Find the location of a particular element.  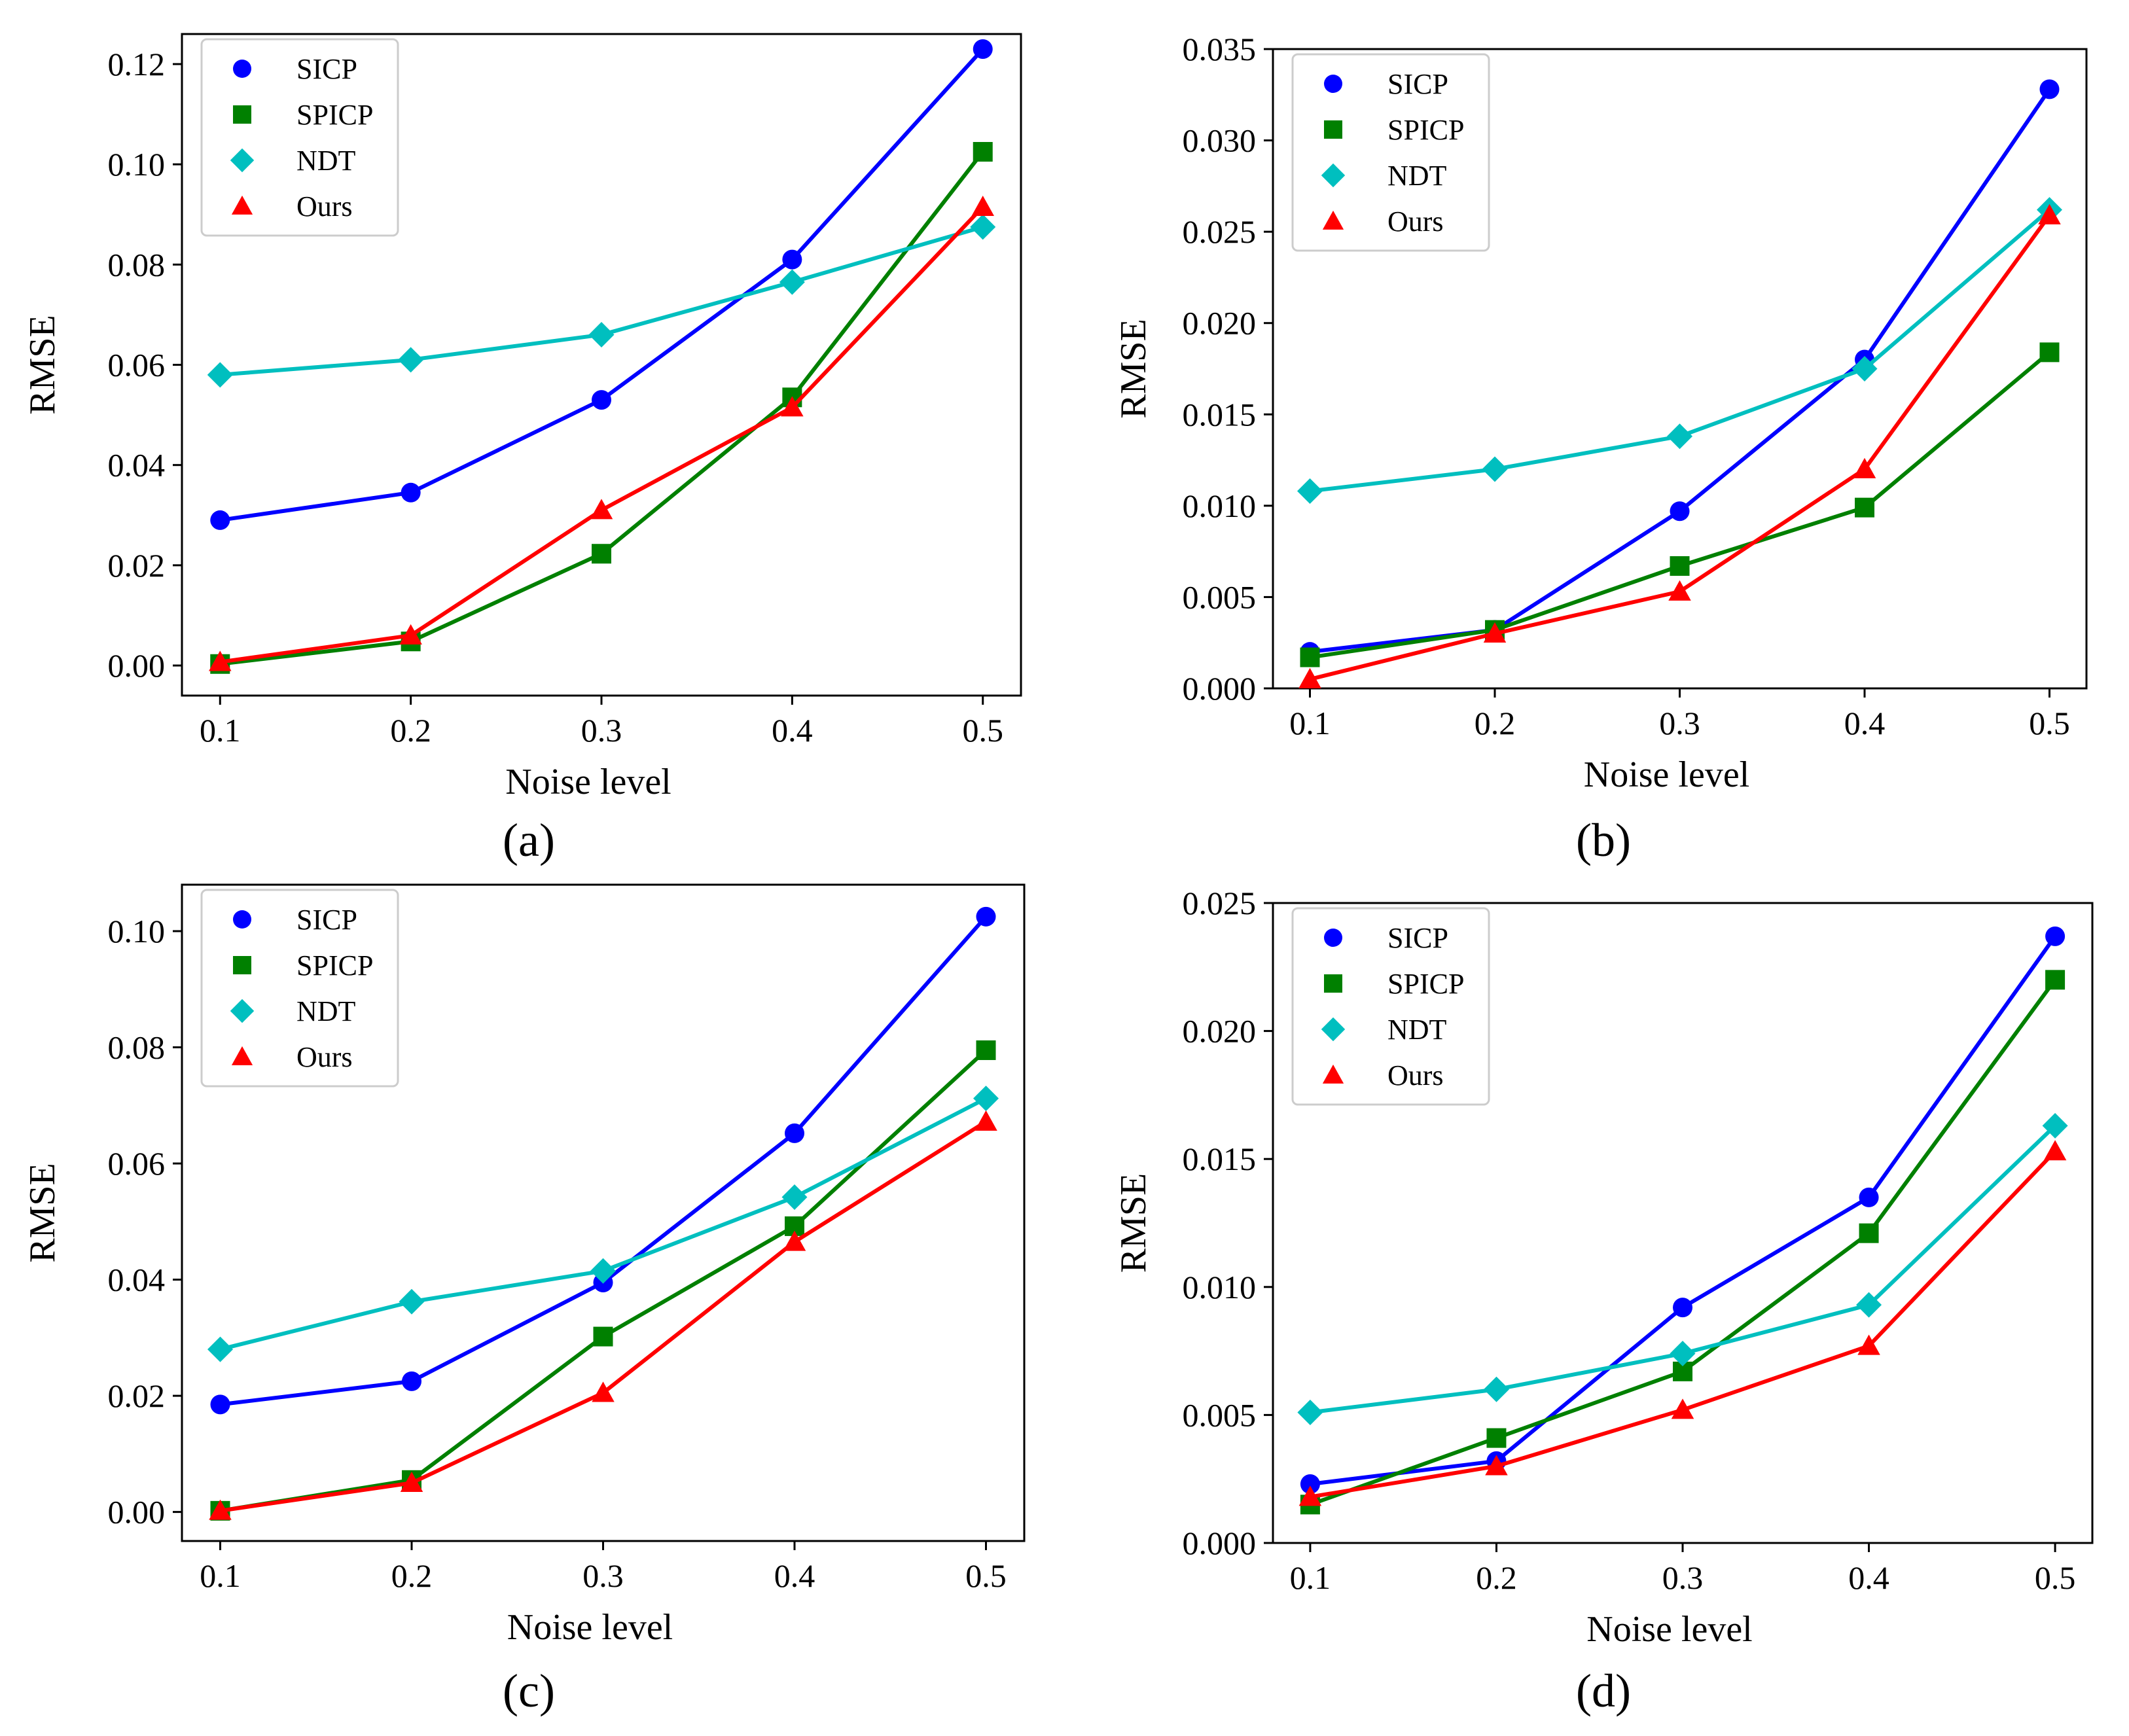

legend-marker-ours-a is located at coordinates (242, 205).